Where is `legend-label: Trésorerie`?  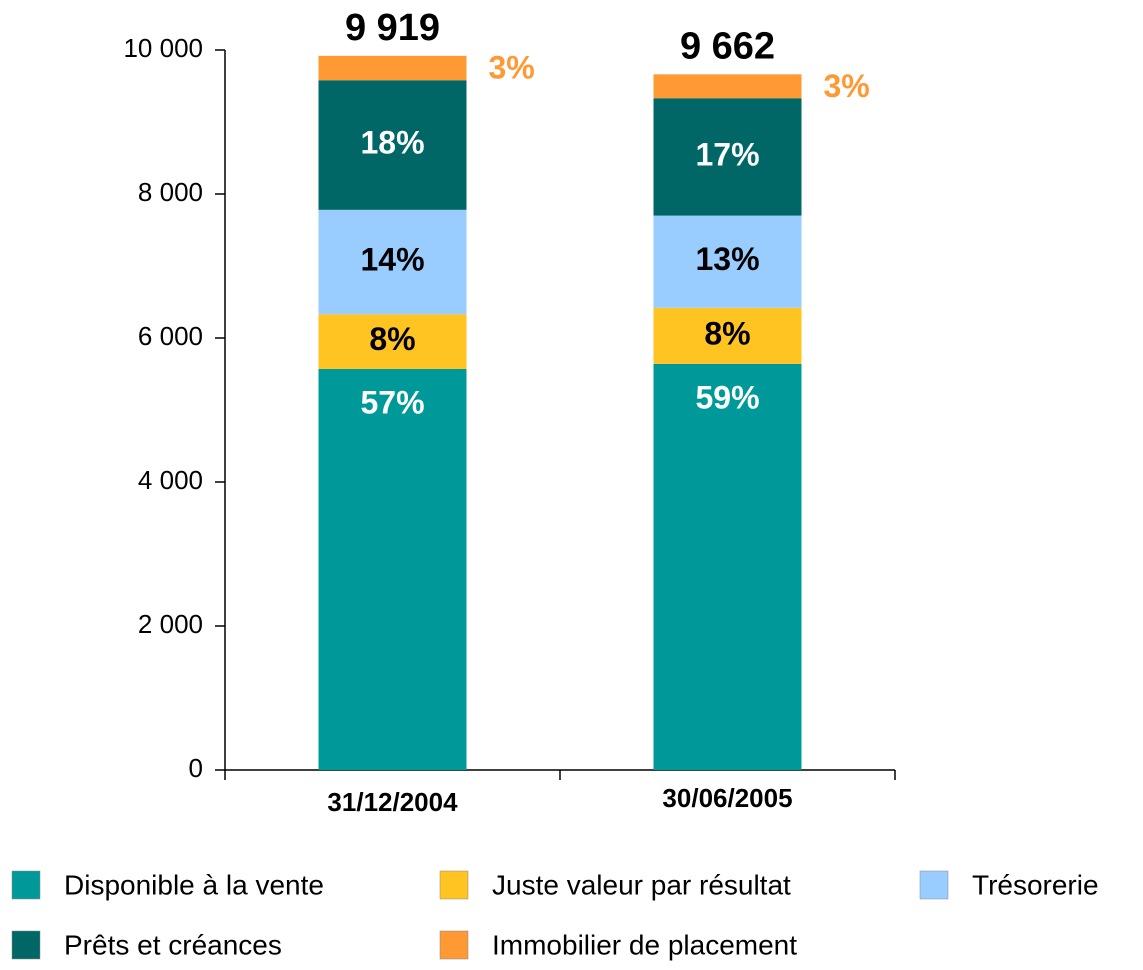
legend-label: Trésorerie is located at coordinates (1035, 884).